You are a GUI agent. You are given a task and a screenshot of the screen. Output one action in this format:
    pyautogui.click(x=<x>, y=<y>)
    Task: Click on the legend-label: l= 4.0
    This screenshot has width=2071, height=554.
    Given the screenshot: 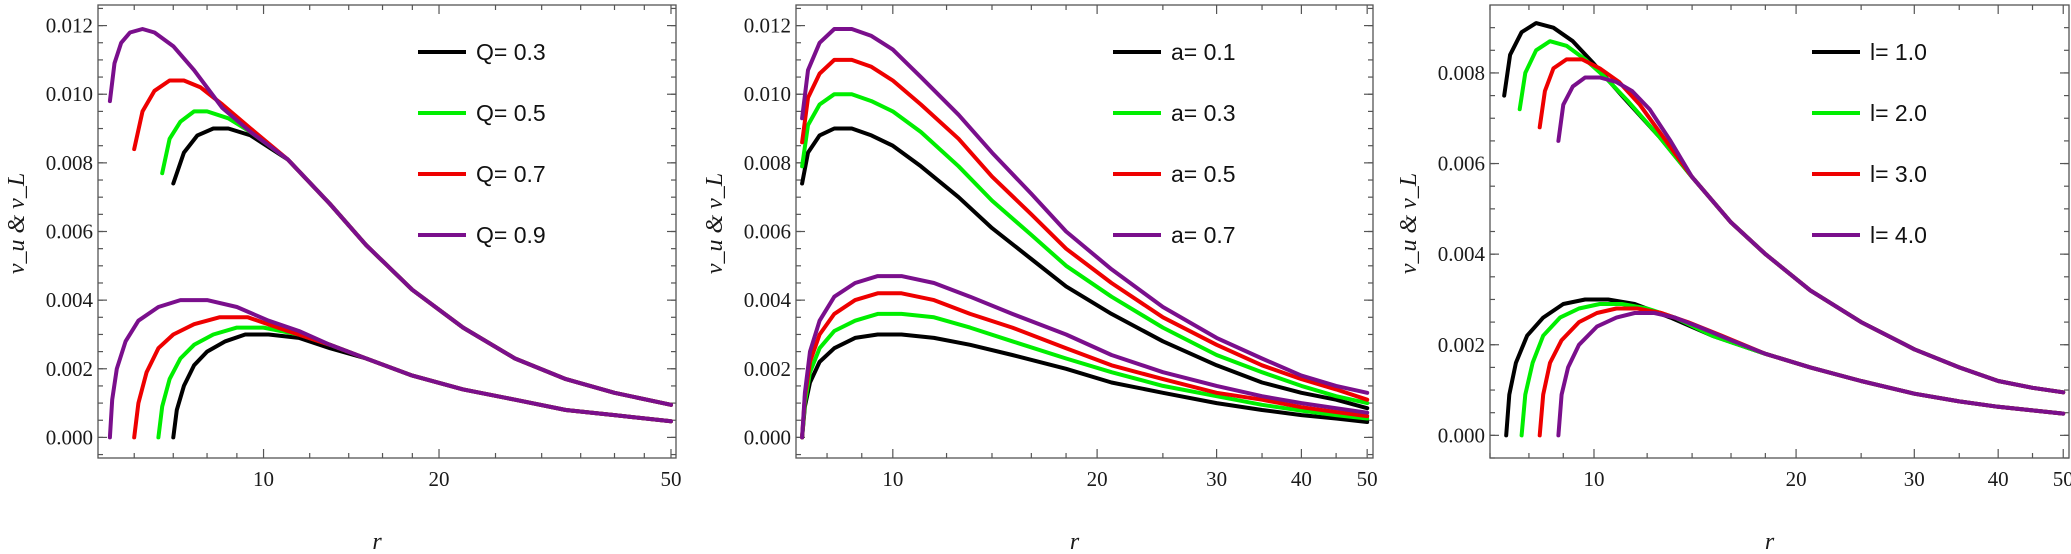 What is the action you would take?
    pyautogui.click(x=1898, y=235)
    